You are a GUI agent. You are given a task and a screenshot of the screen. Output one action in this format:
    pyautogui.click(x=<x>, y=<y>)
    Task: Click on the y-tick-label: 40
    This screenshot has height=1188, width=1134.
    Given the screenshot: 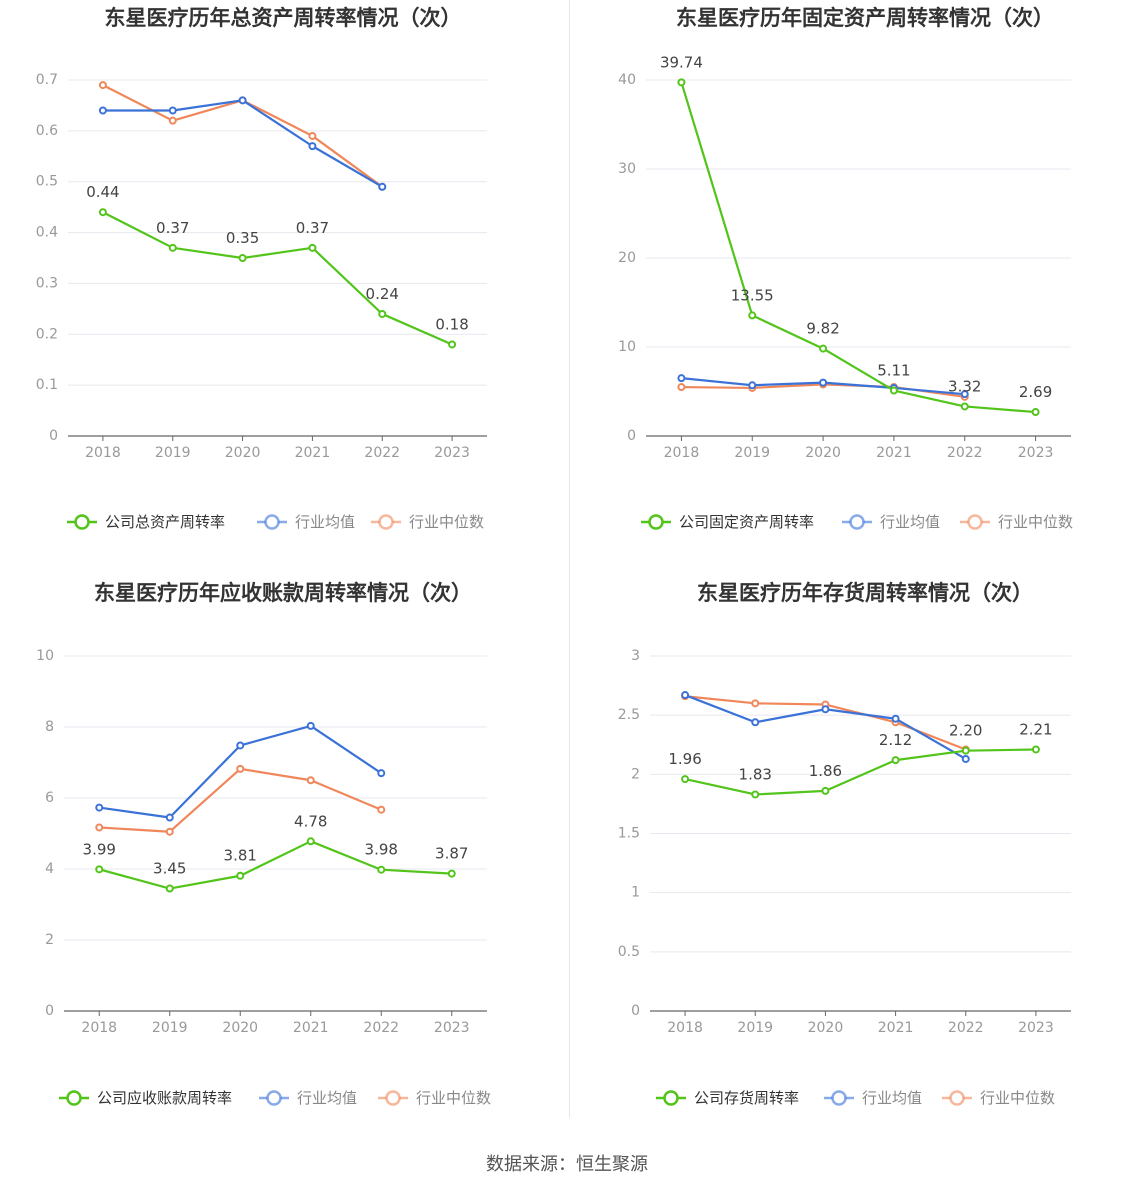 What is the action you would take?
    pyautogui.click(x=627, y=80)
    